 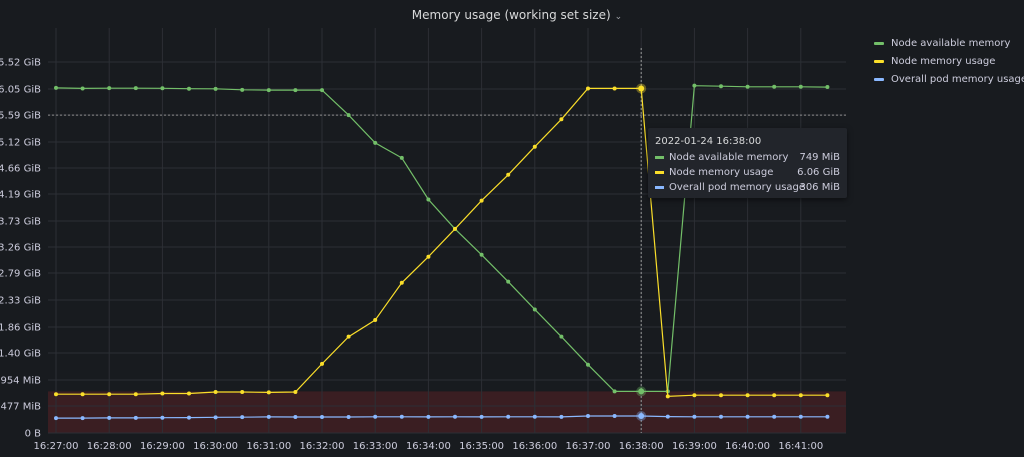 I want to click on x-tick-label: 16:27:00, so click(x=56, y=446).